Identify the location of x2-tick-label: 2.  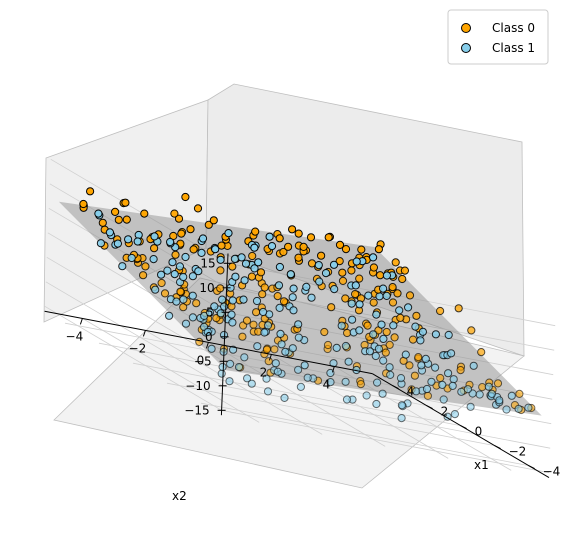
(264, 372).